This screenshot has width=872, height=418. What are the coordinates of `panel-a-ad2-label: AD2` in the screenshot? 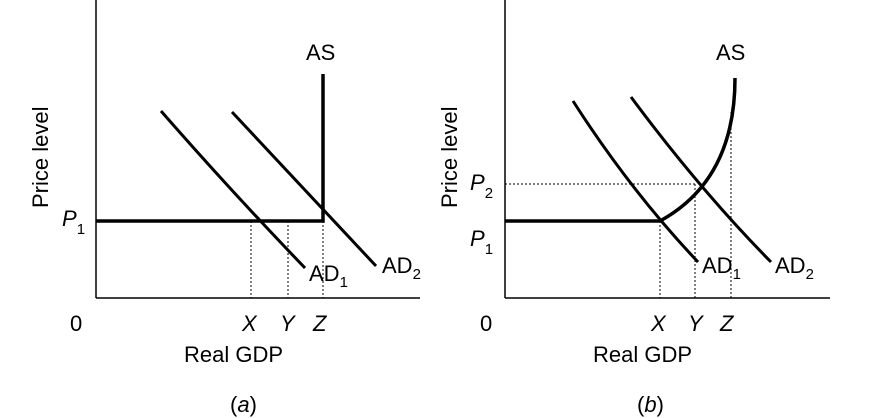 It's located at (401, 268).